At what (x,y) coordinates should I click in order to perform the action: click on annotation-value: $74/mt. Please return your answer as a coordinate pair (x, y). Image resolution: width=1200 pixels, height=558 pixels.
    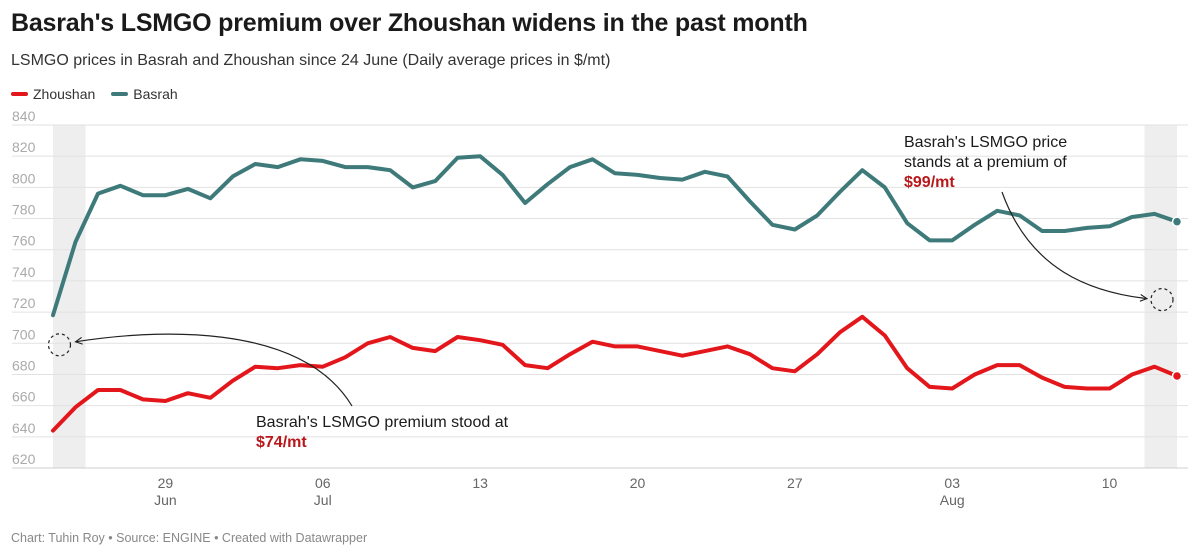
    Looking at the image, I should click on (281, 442).